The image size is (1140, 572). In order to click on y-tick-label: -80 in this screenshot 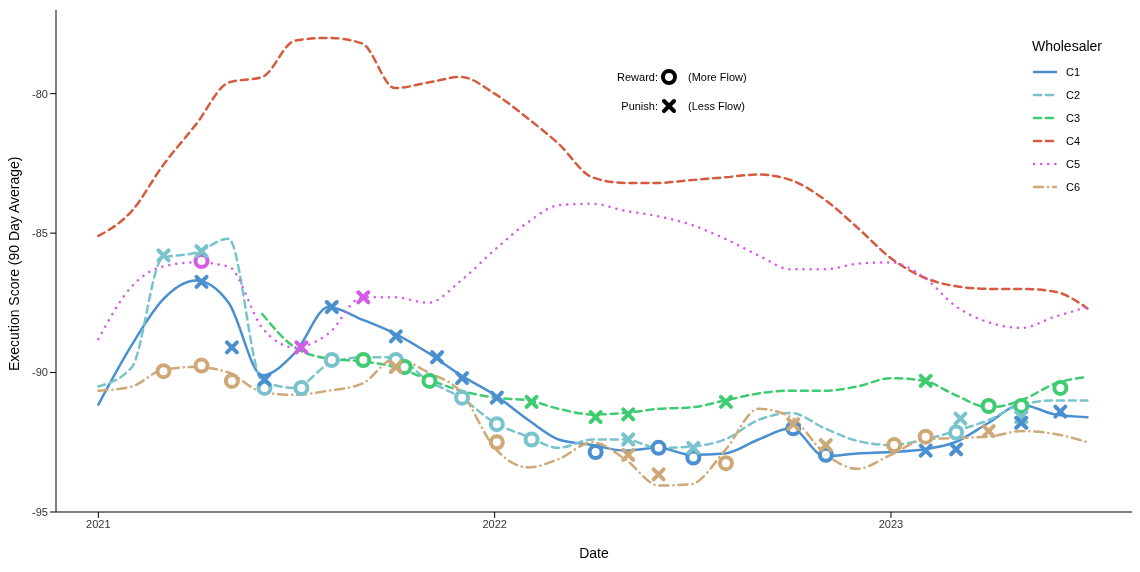, I will do `click(40, 93)`.